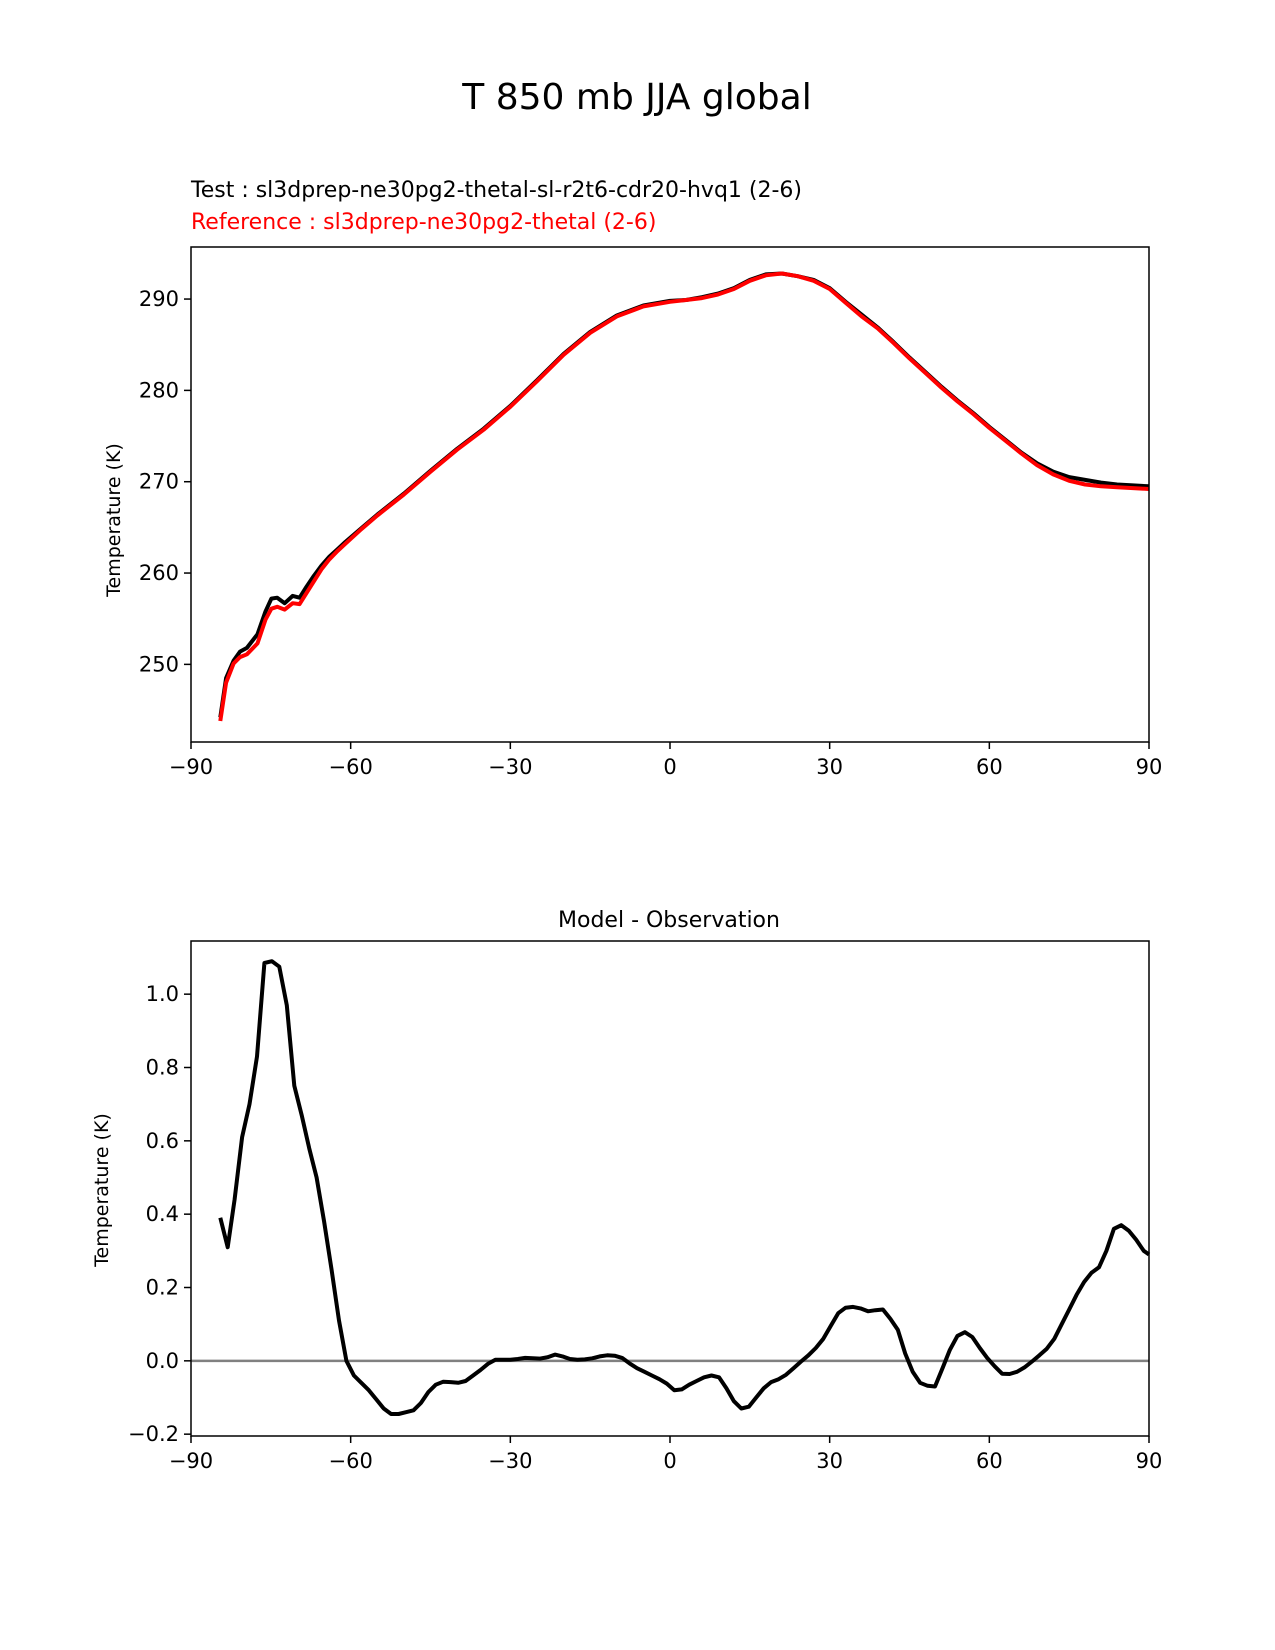 The image size is (1275, 1650). Describe the element at coordinates (162, 1141) in the screenshot. I see `bottom-y-tick-label: 0.6` at that location.